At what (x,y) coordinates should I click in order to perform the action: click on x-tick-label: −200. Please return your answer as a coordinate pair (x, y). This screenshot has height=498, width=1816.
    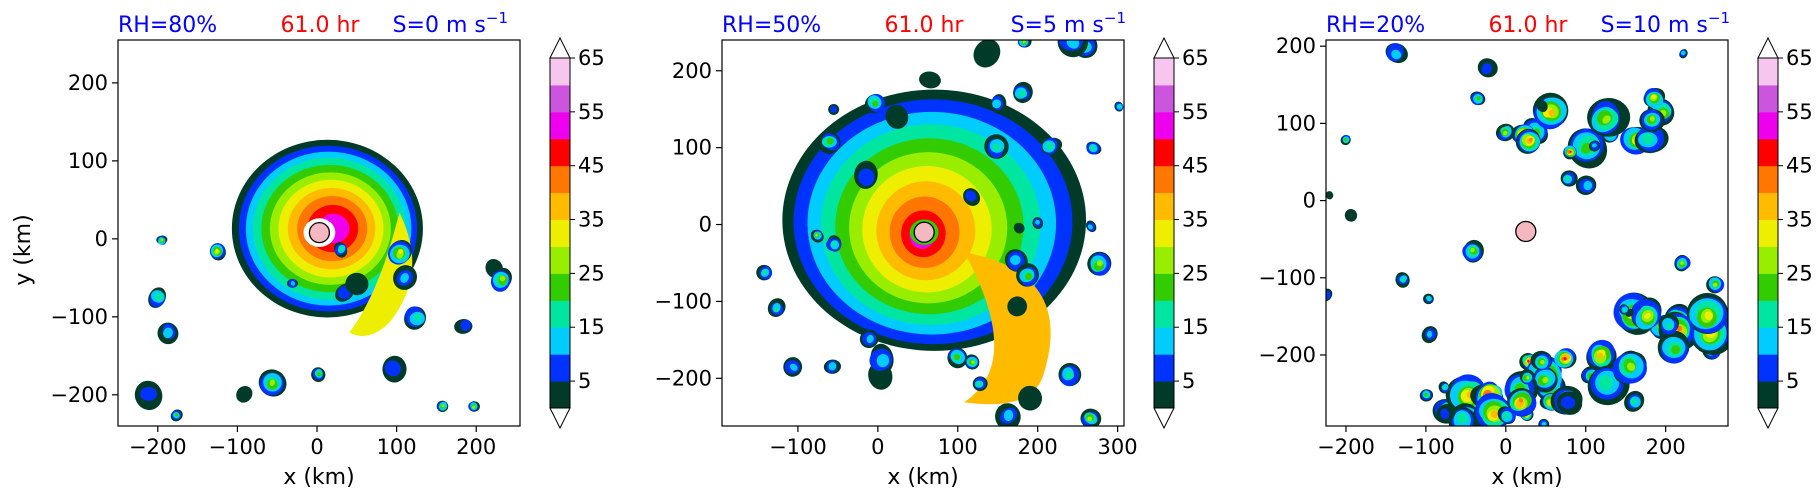
    Looking at the image, I should click on (1346, 447).